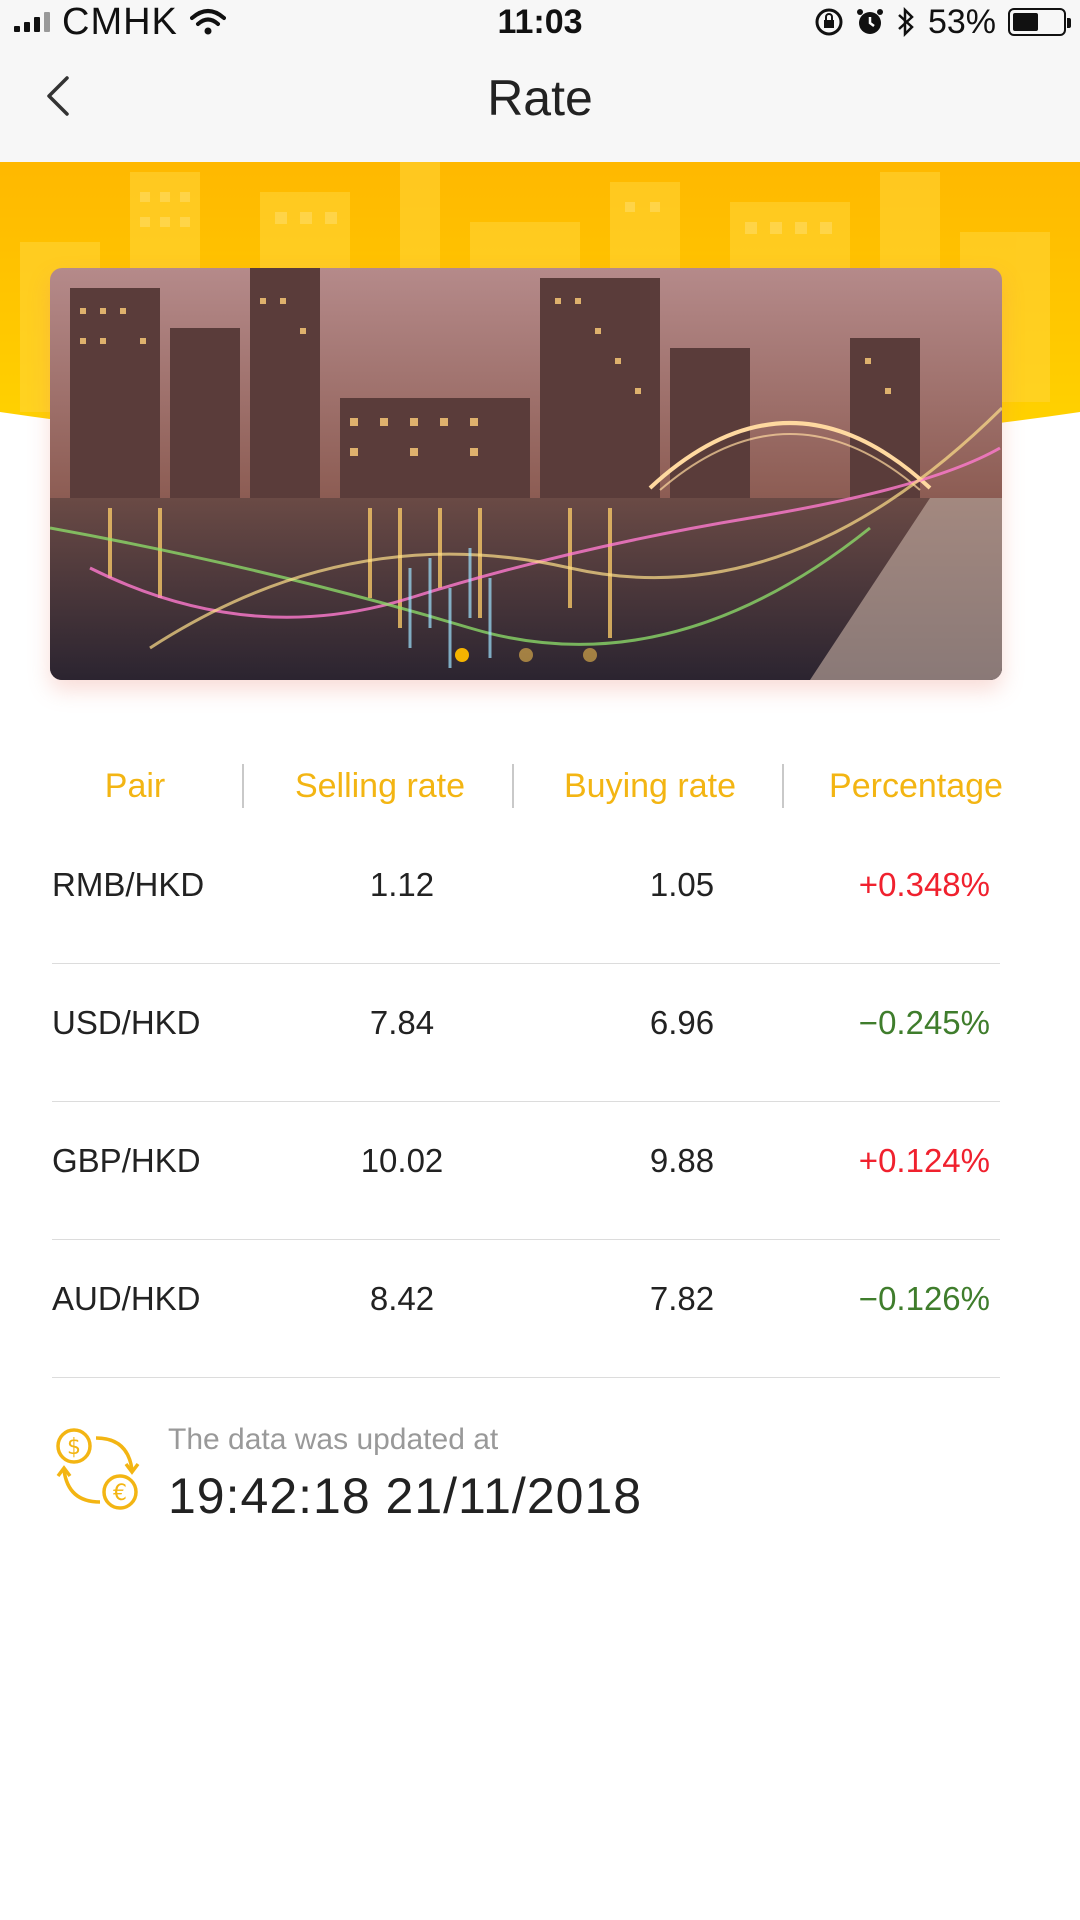 This screenshot has height=1920, width=1080. I want to click on status-left: CMHK, so click(120, 21).